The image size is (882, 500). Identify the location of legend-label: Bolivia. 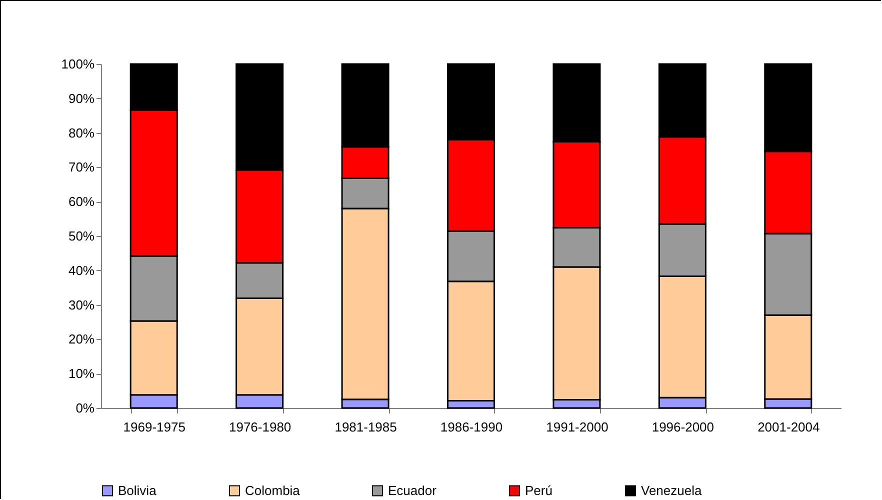
(138, 490).